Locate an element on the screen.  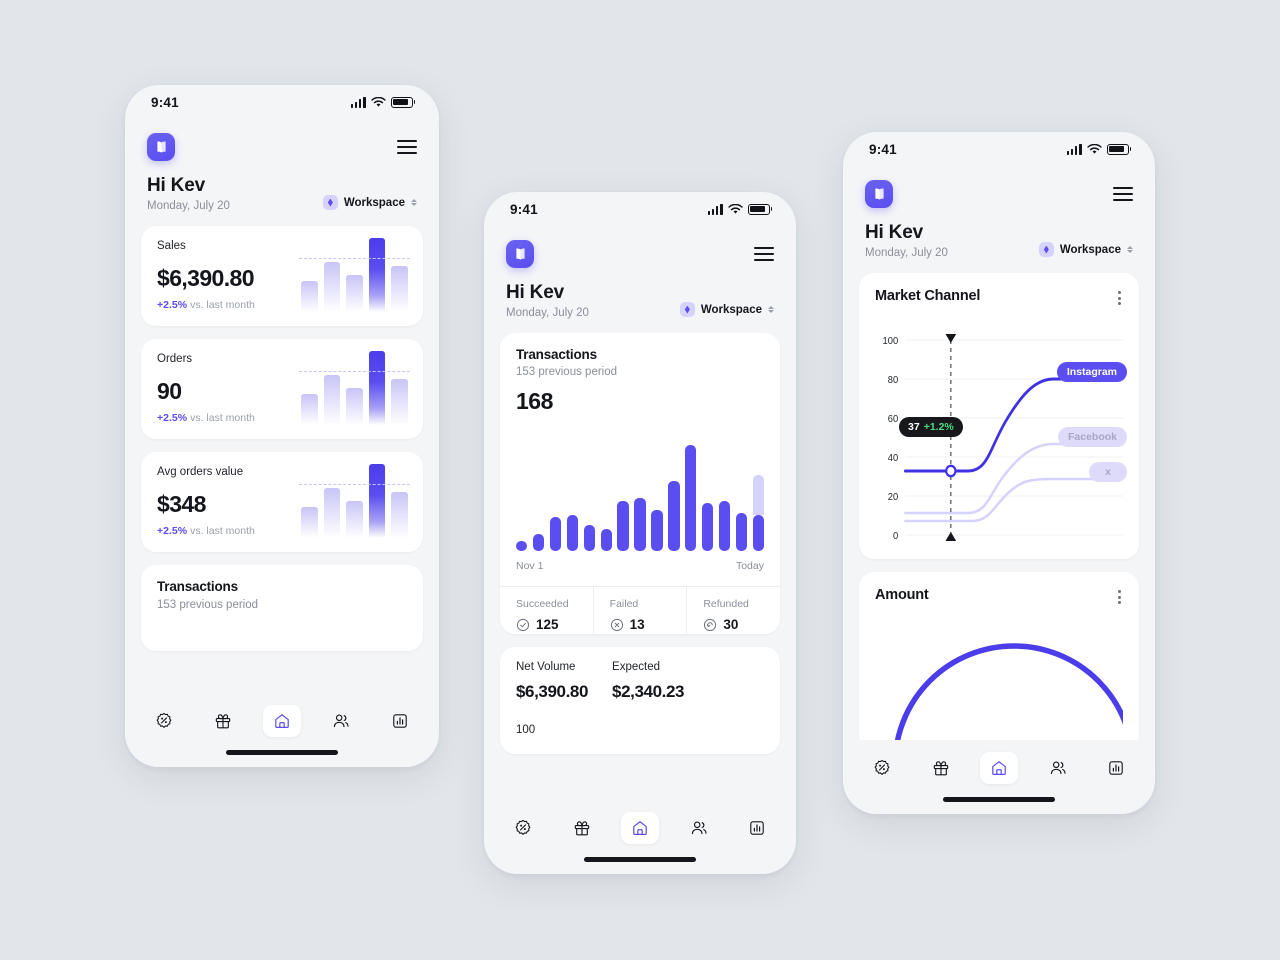
stat-succeeded: Succeeded 125 is located at coordinates (546, 610).